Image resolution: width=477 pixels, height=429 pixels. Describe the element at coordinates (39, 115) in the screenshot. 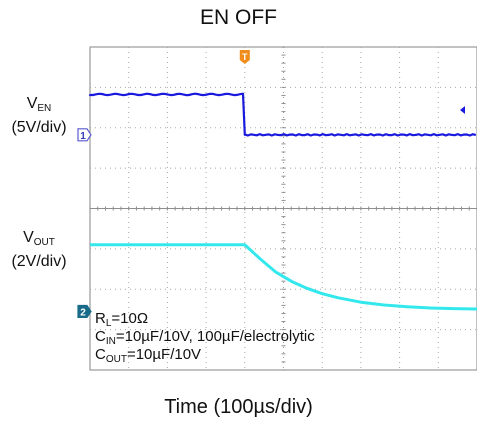

I see `ven-channel-label: VEN (5V/div)` at that location.